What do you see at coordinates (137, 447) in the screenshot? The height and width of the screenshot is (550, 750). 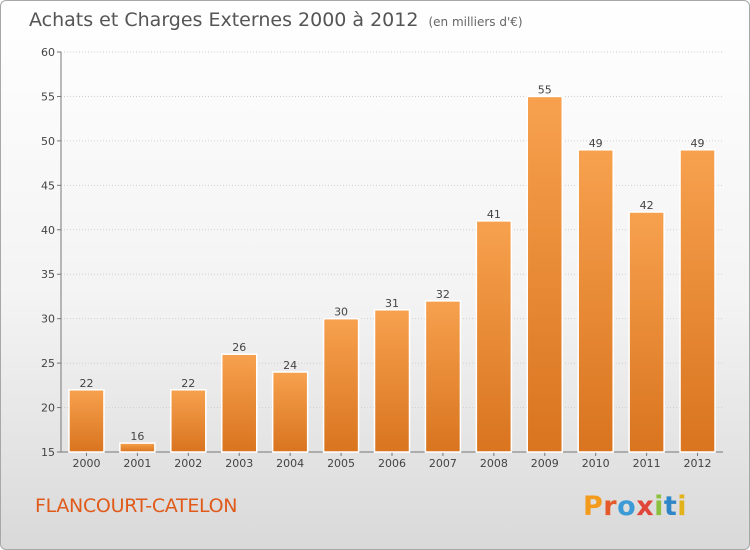 I see `bar-2001` at bounding box center [137, 447].